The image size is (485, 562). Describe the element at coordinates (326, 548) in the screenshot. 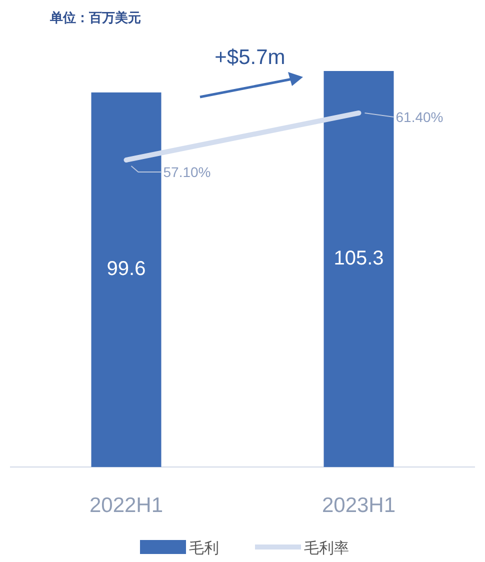

I see `legend-label: 毛利率` at that location.